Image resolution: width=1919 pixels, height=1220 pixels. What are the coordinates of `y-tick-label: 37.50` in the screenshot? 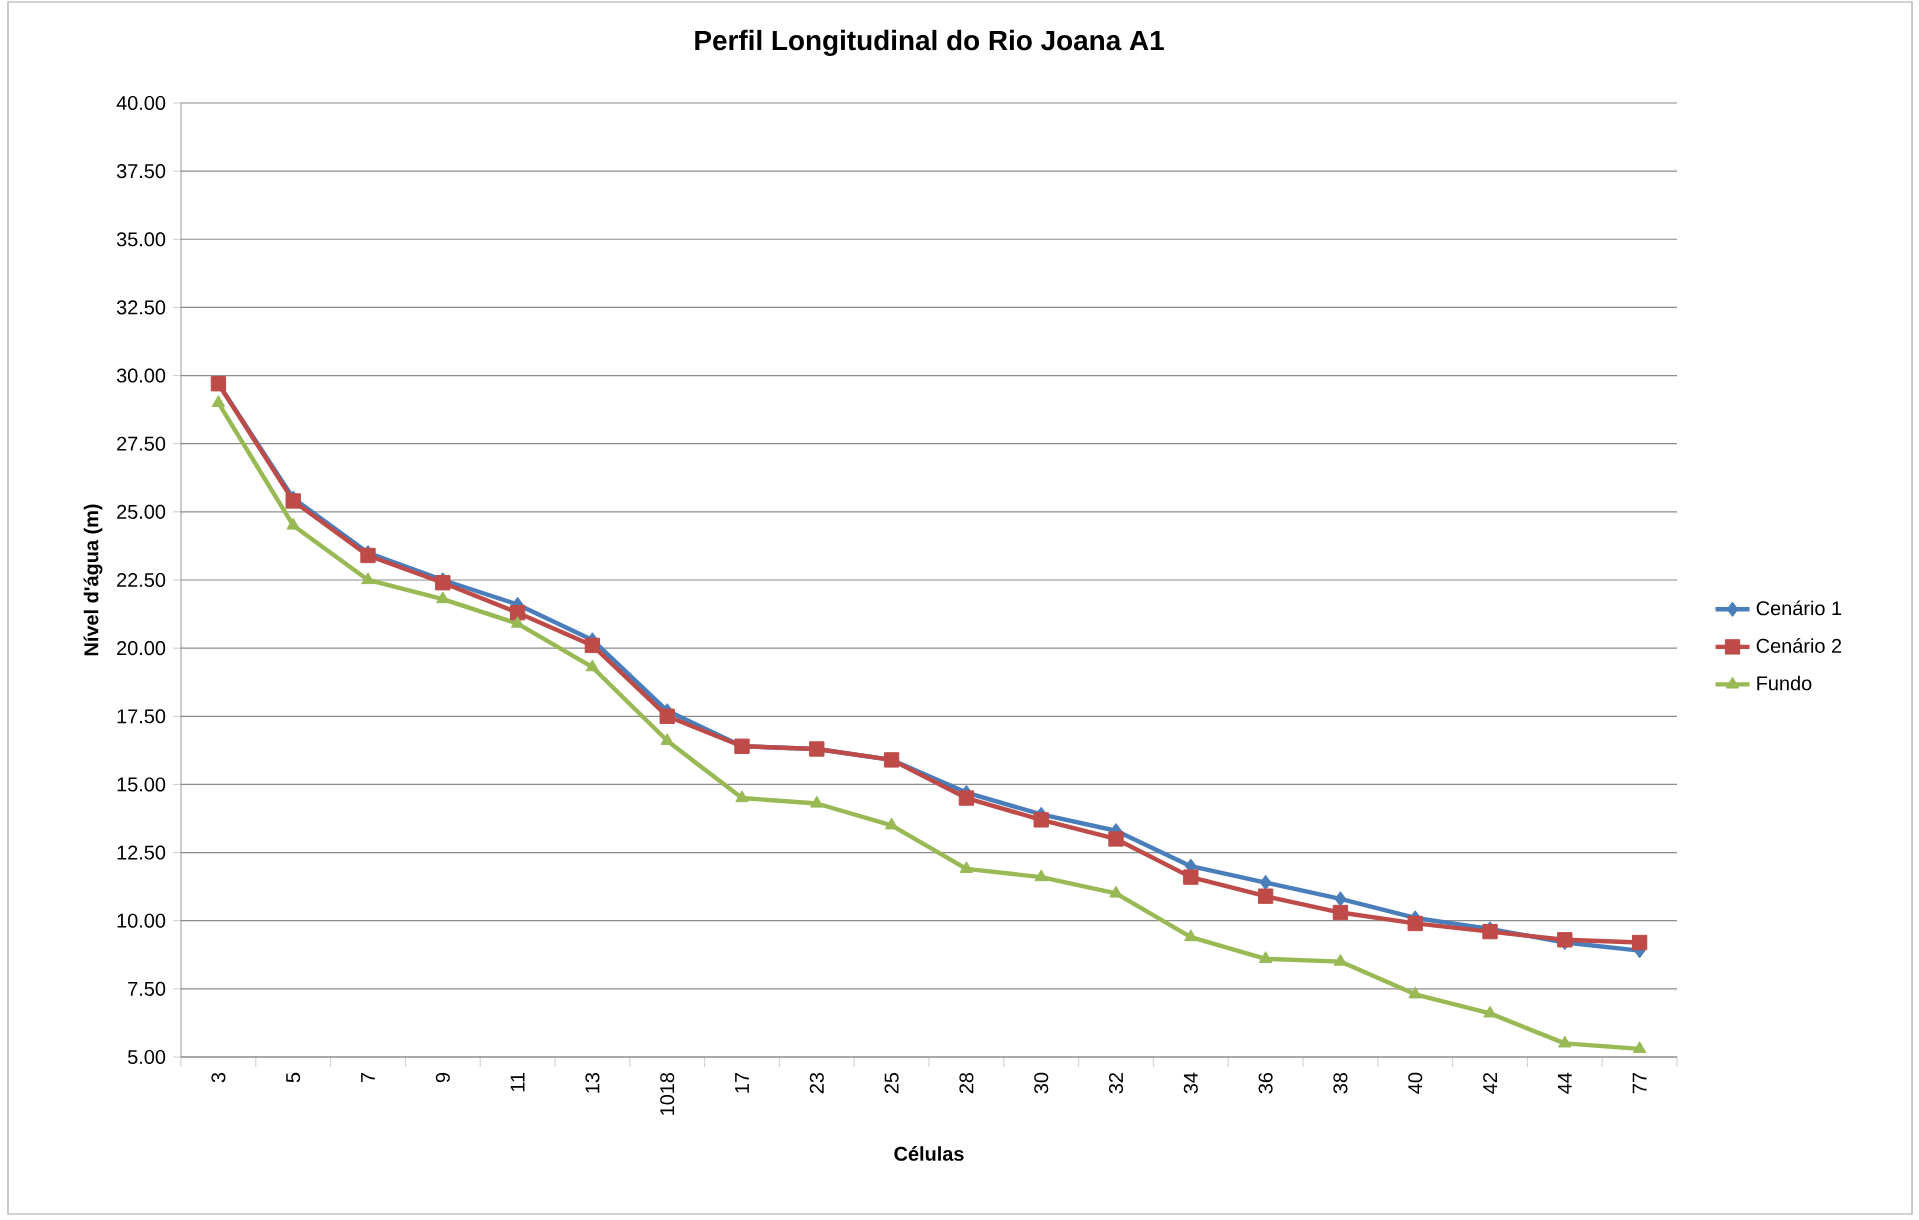 It's located at (141, 171).